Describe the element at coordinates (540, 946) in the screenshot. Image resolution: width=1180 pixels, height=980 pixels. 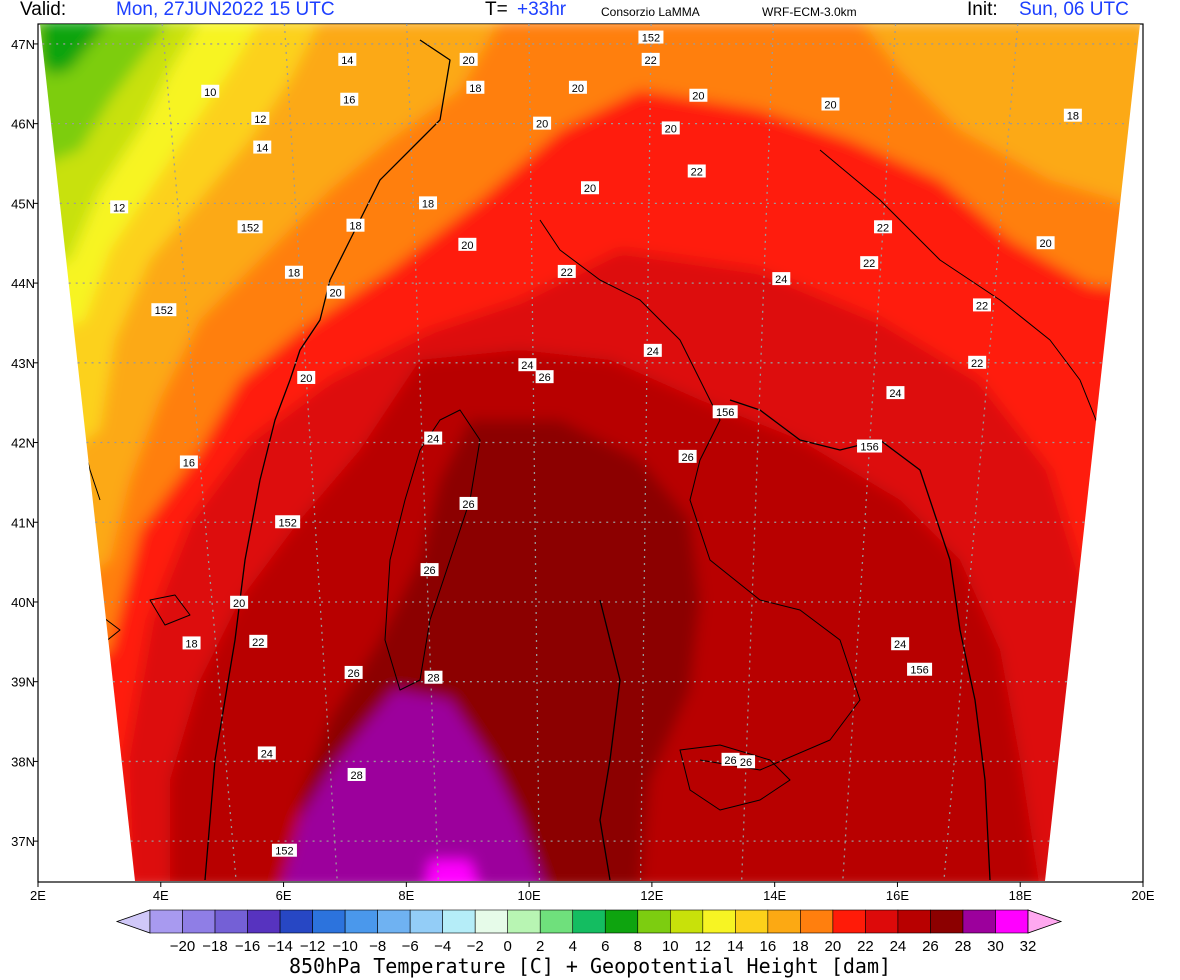
I see `colorbar-tick-label: 2` at that location.